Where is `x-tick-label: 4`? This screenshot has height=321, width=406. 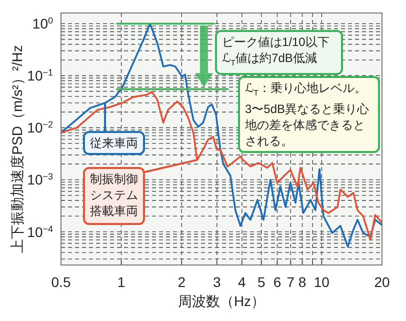 x-tick-label: 4 is located at coordinates (242, 282).